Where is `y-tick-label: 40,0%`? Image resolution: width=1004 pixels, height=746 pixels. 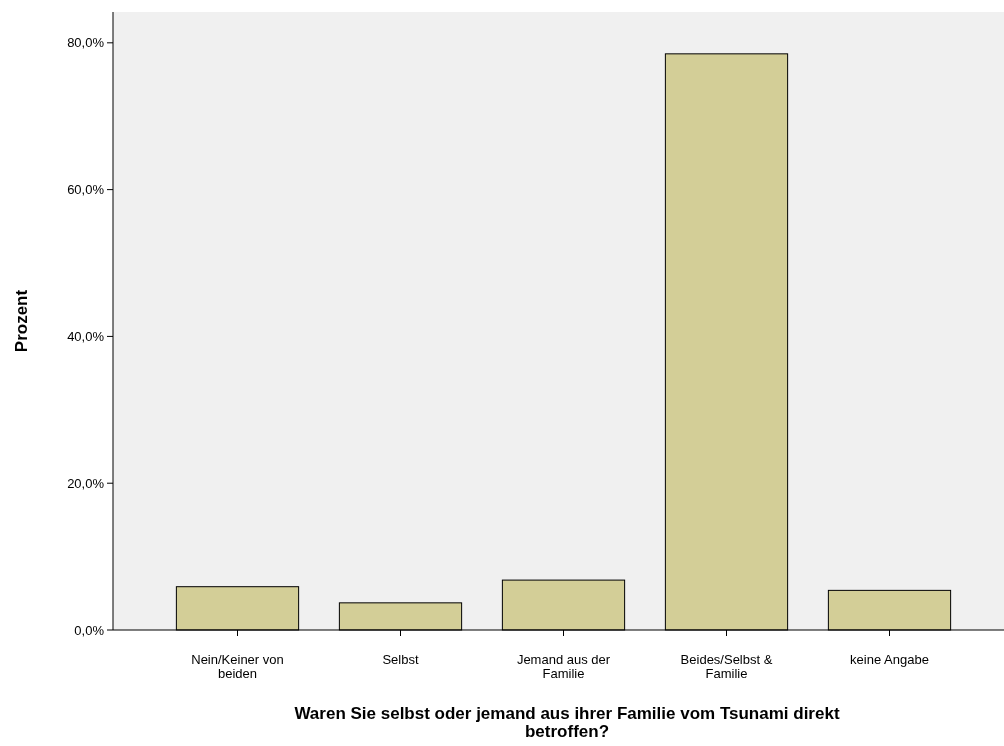
y-tick-label: 40,0% is located at coordinates (86, 336).